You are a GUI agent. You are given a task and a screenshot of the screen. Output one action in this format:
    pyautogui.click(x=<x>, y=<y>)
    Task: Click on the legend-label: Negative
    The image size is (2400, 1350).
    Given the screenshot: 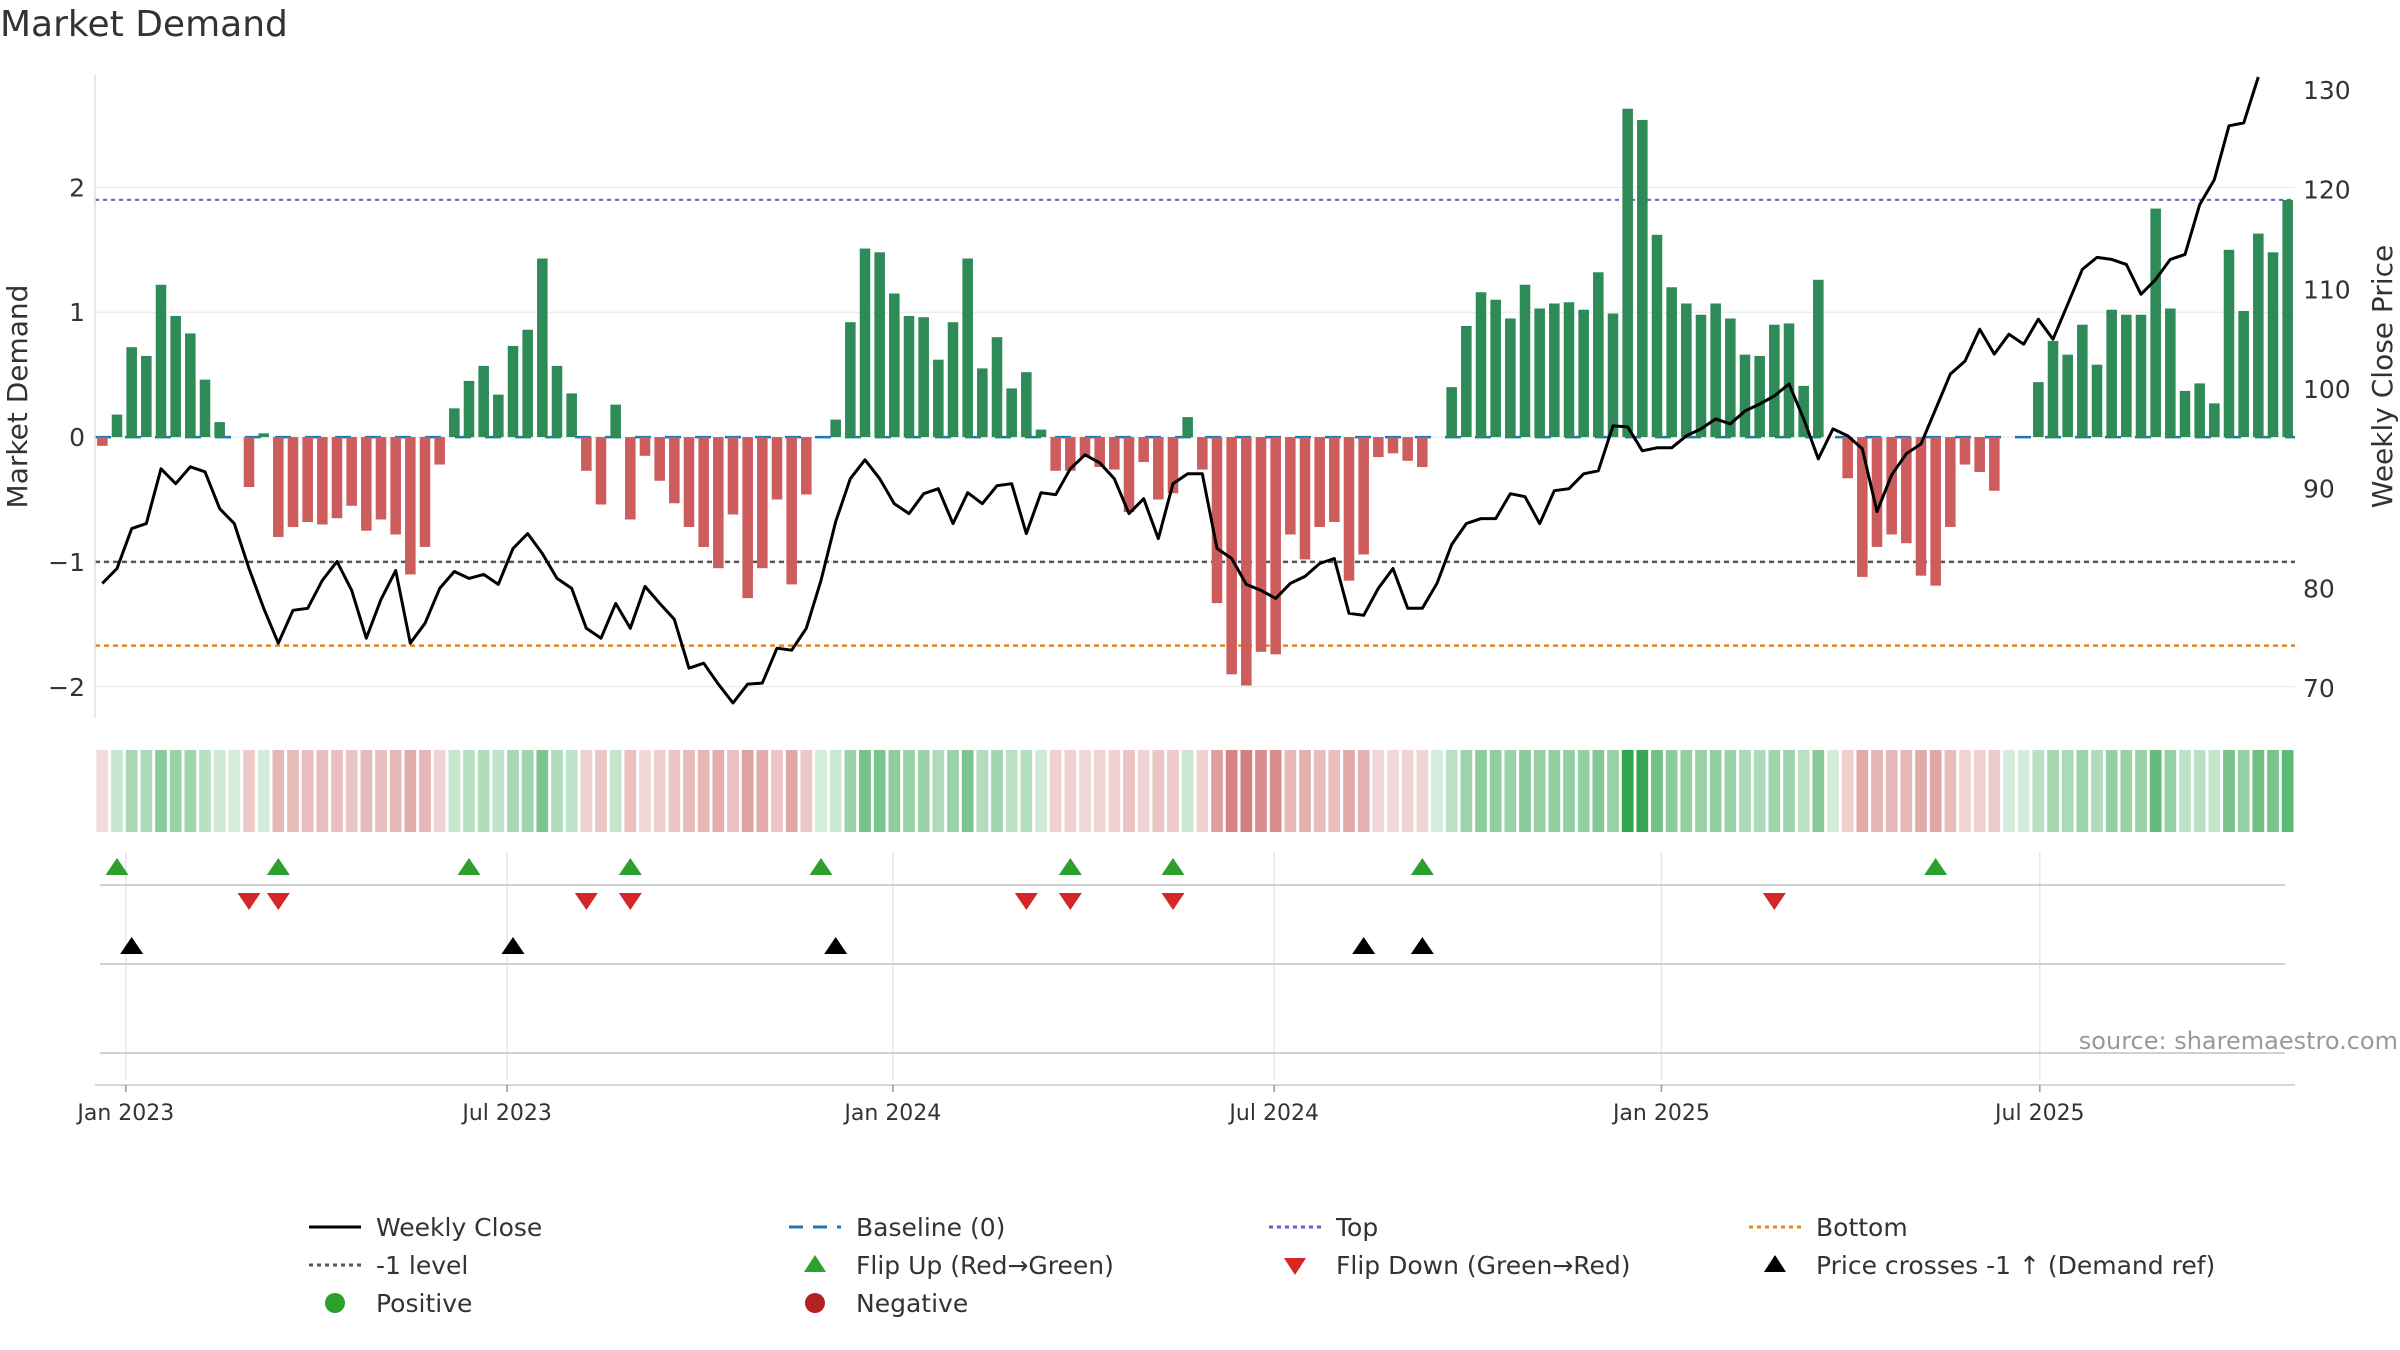 What is the action you would take?
    pyautogui.click(x=912, y=1303)
    